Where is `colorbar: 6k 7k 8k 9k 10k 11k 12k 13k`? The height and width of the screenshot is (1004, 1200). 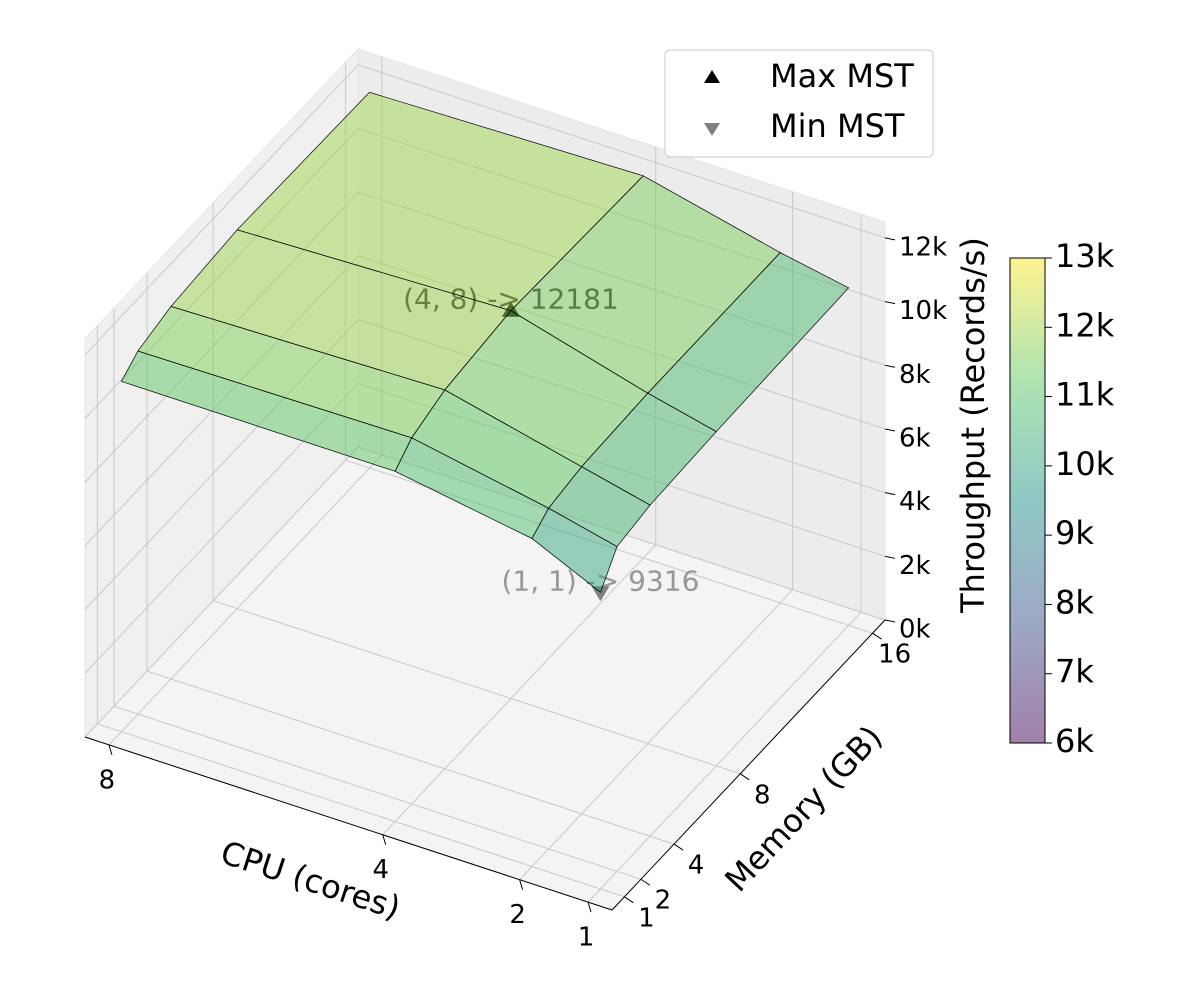
colorbar: 6k 7k 8k 9k 10k 11k 12k 13k is located at coordinates (1062, 498).